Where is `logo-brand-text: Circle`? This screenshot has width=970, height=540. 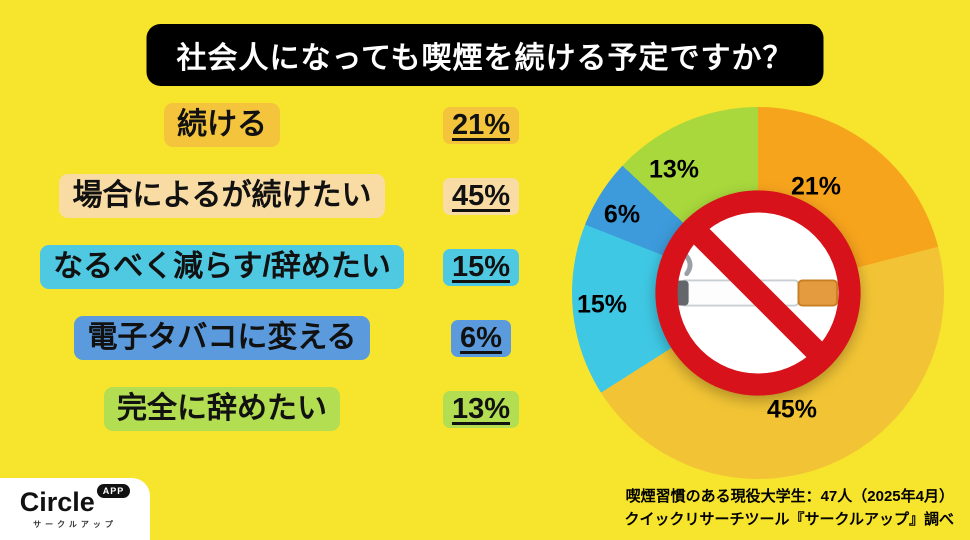 logo-brand-text: Circle is located at coordinates (57, 501).